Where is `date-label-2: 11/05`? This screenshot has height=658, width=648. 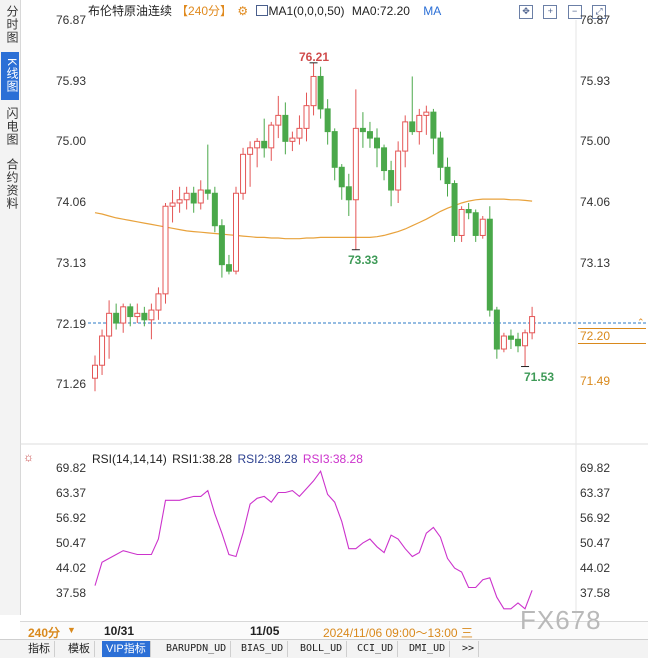 date-label-2: 11/05 is located at coordinates (265, 631).